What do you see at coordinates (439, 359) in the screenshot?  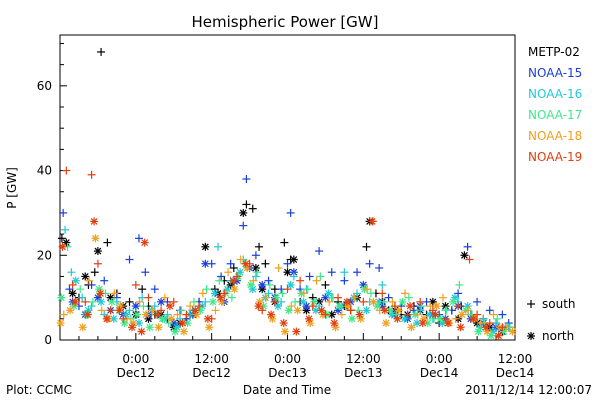 I see `x-tick-time-label: 0:00` at bounding box center [439, 359].